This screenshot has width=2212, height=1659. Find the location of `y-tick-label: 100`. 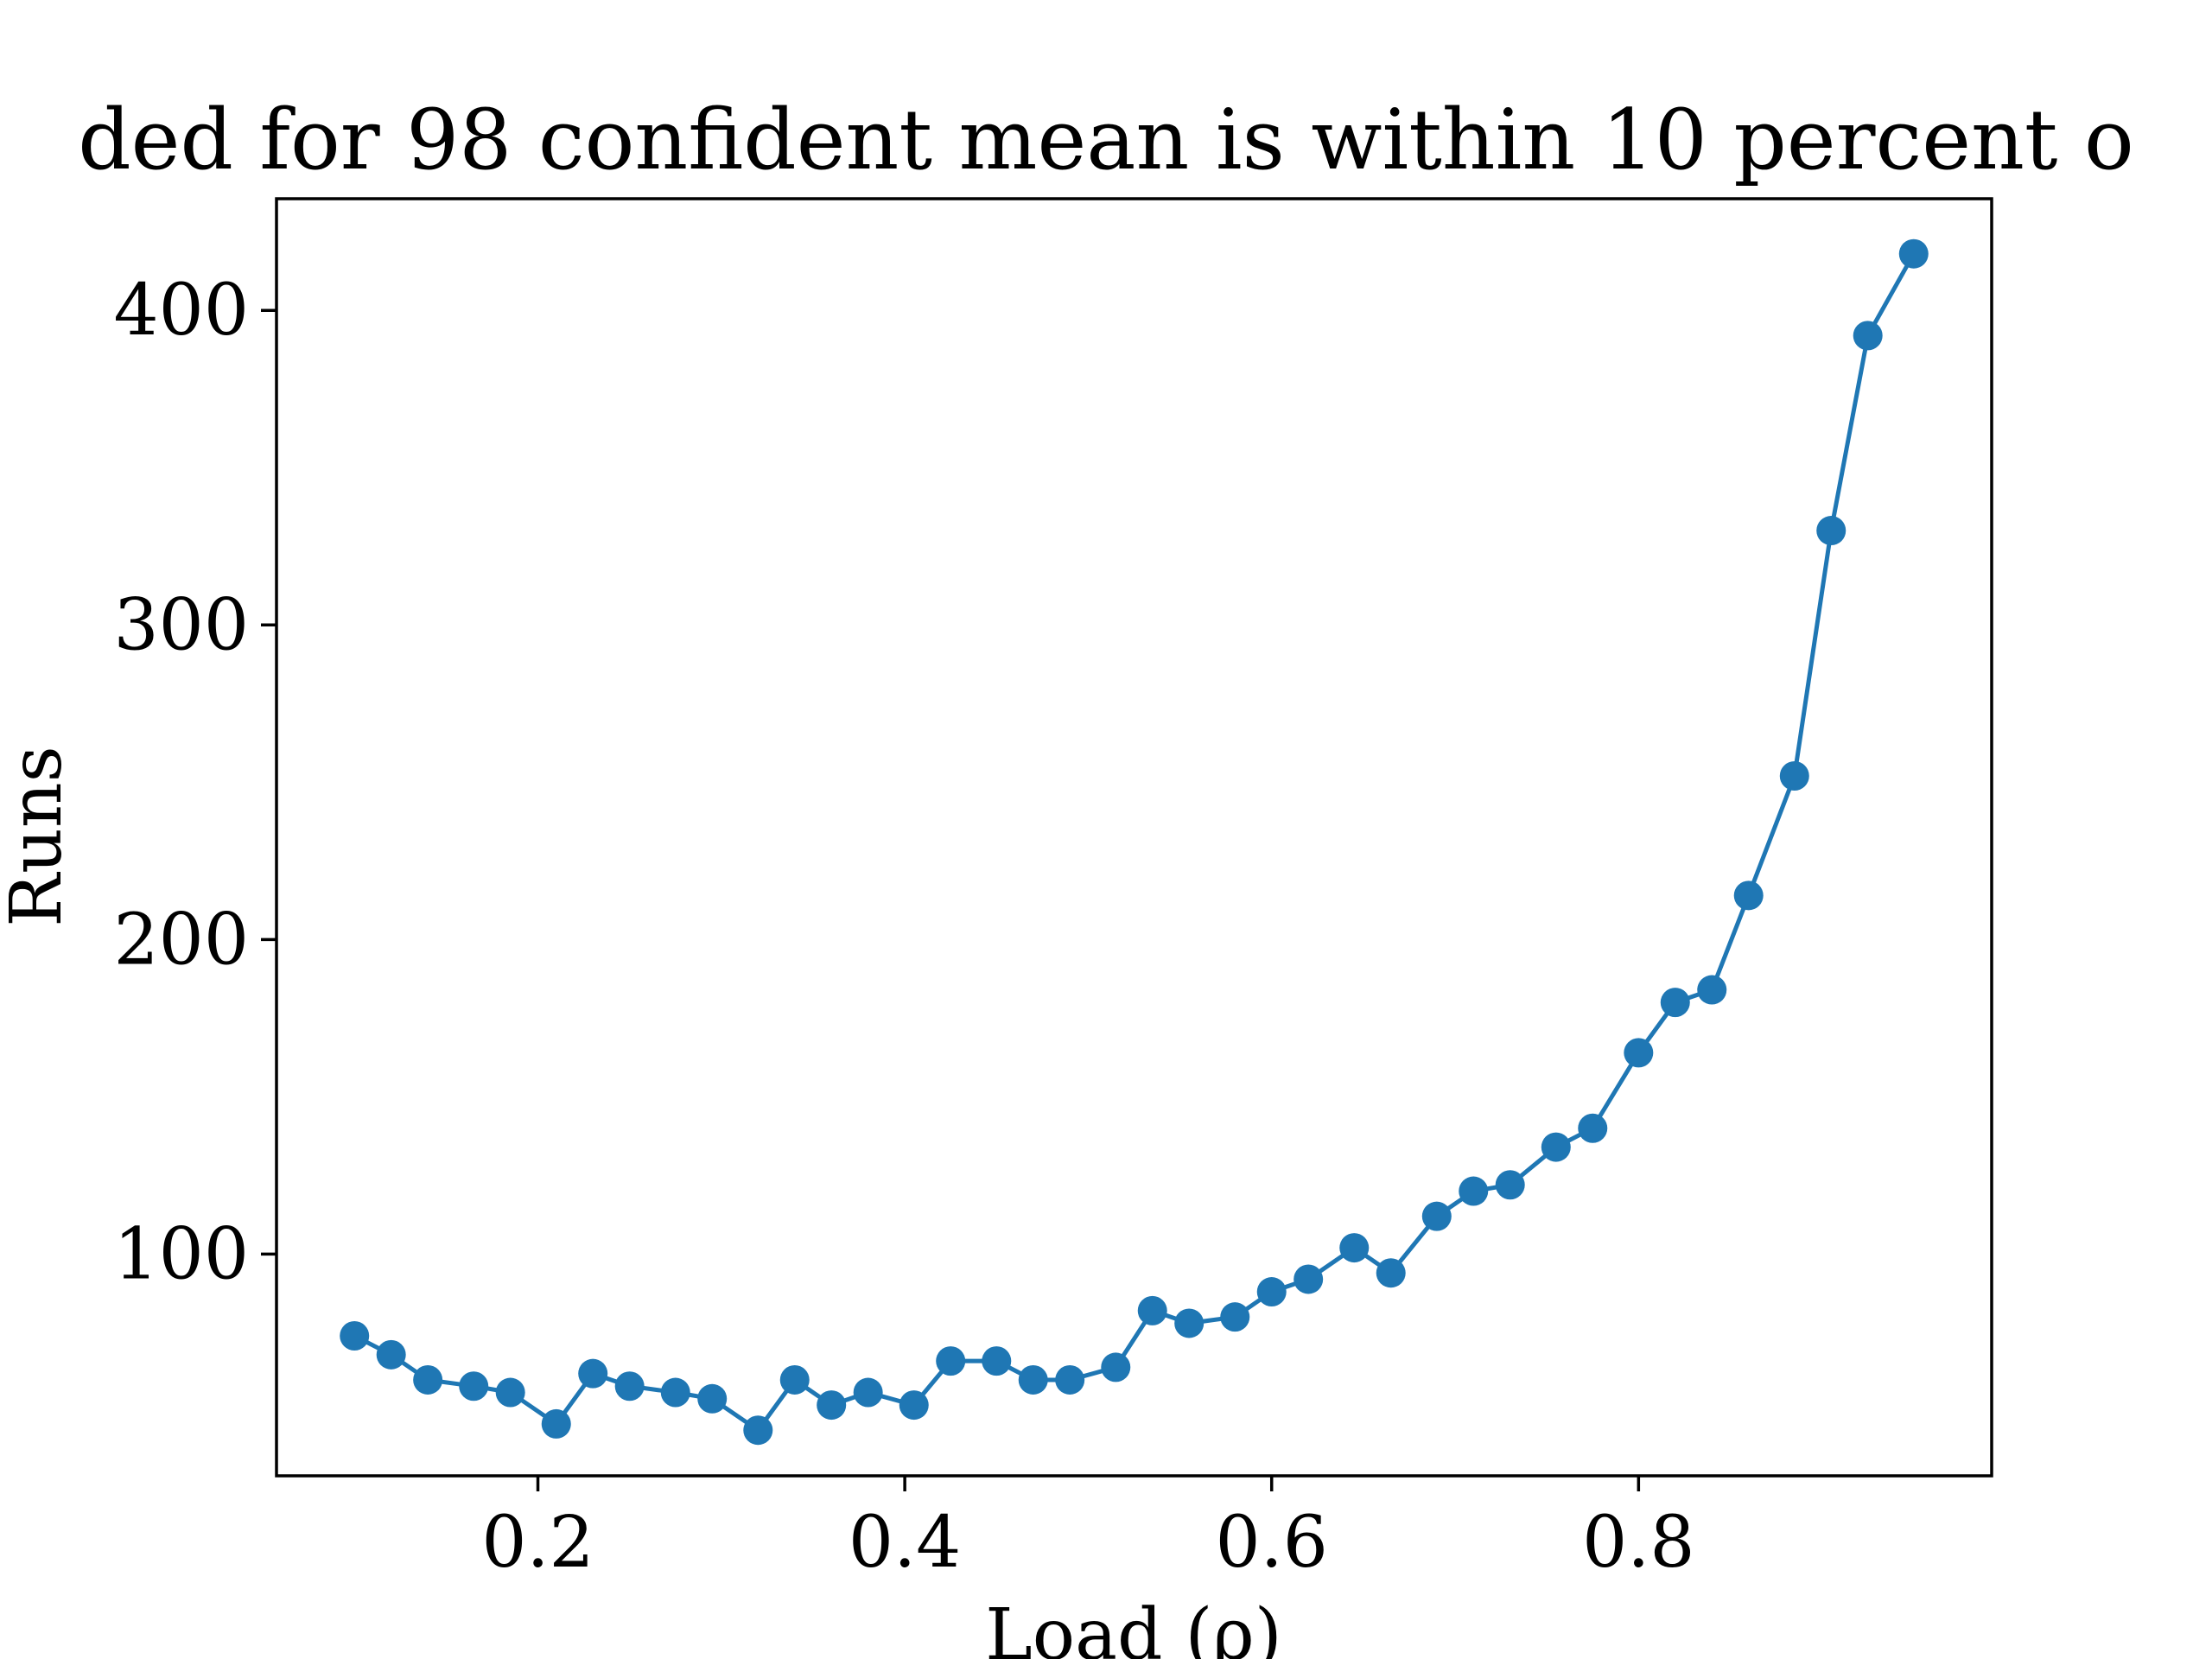

y-tick-label: 100 is located at coordinates (181, 1254).